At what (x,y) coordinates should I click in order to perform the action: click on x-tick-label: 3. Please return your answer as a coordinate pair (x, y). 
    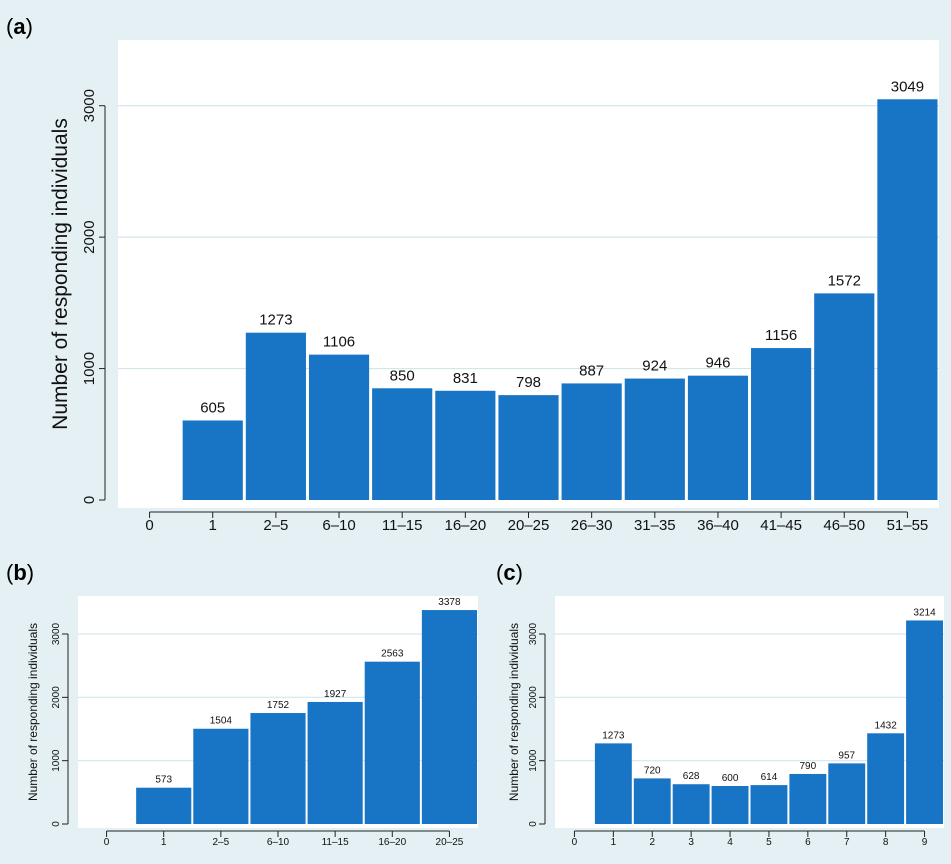
    Looking at the image, I should click on (691, 842).